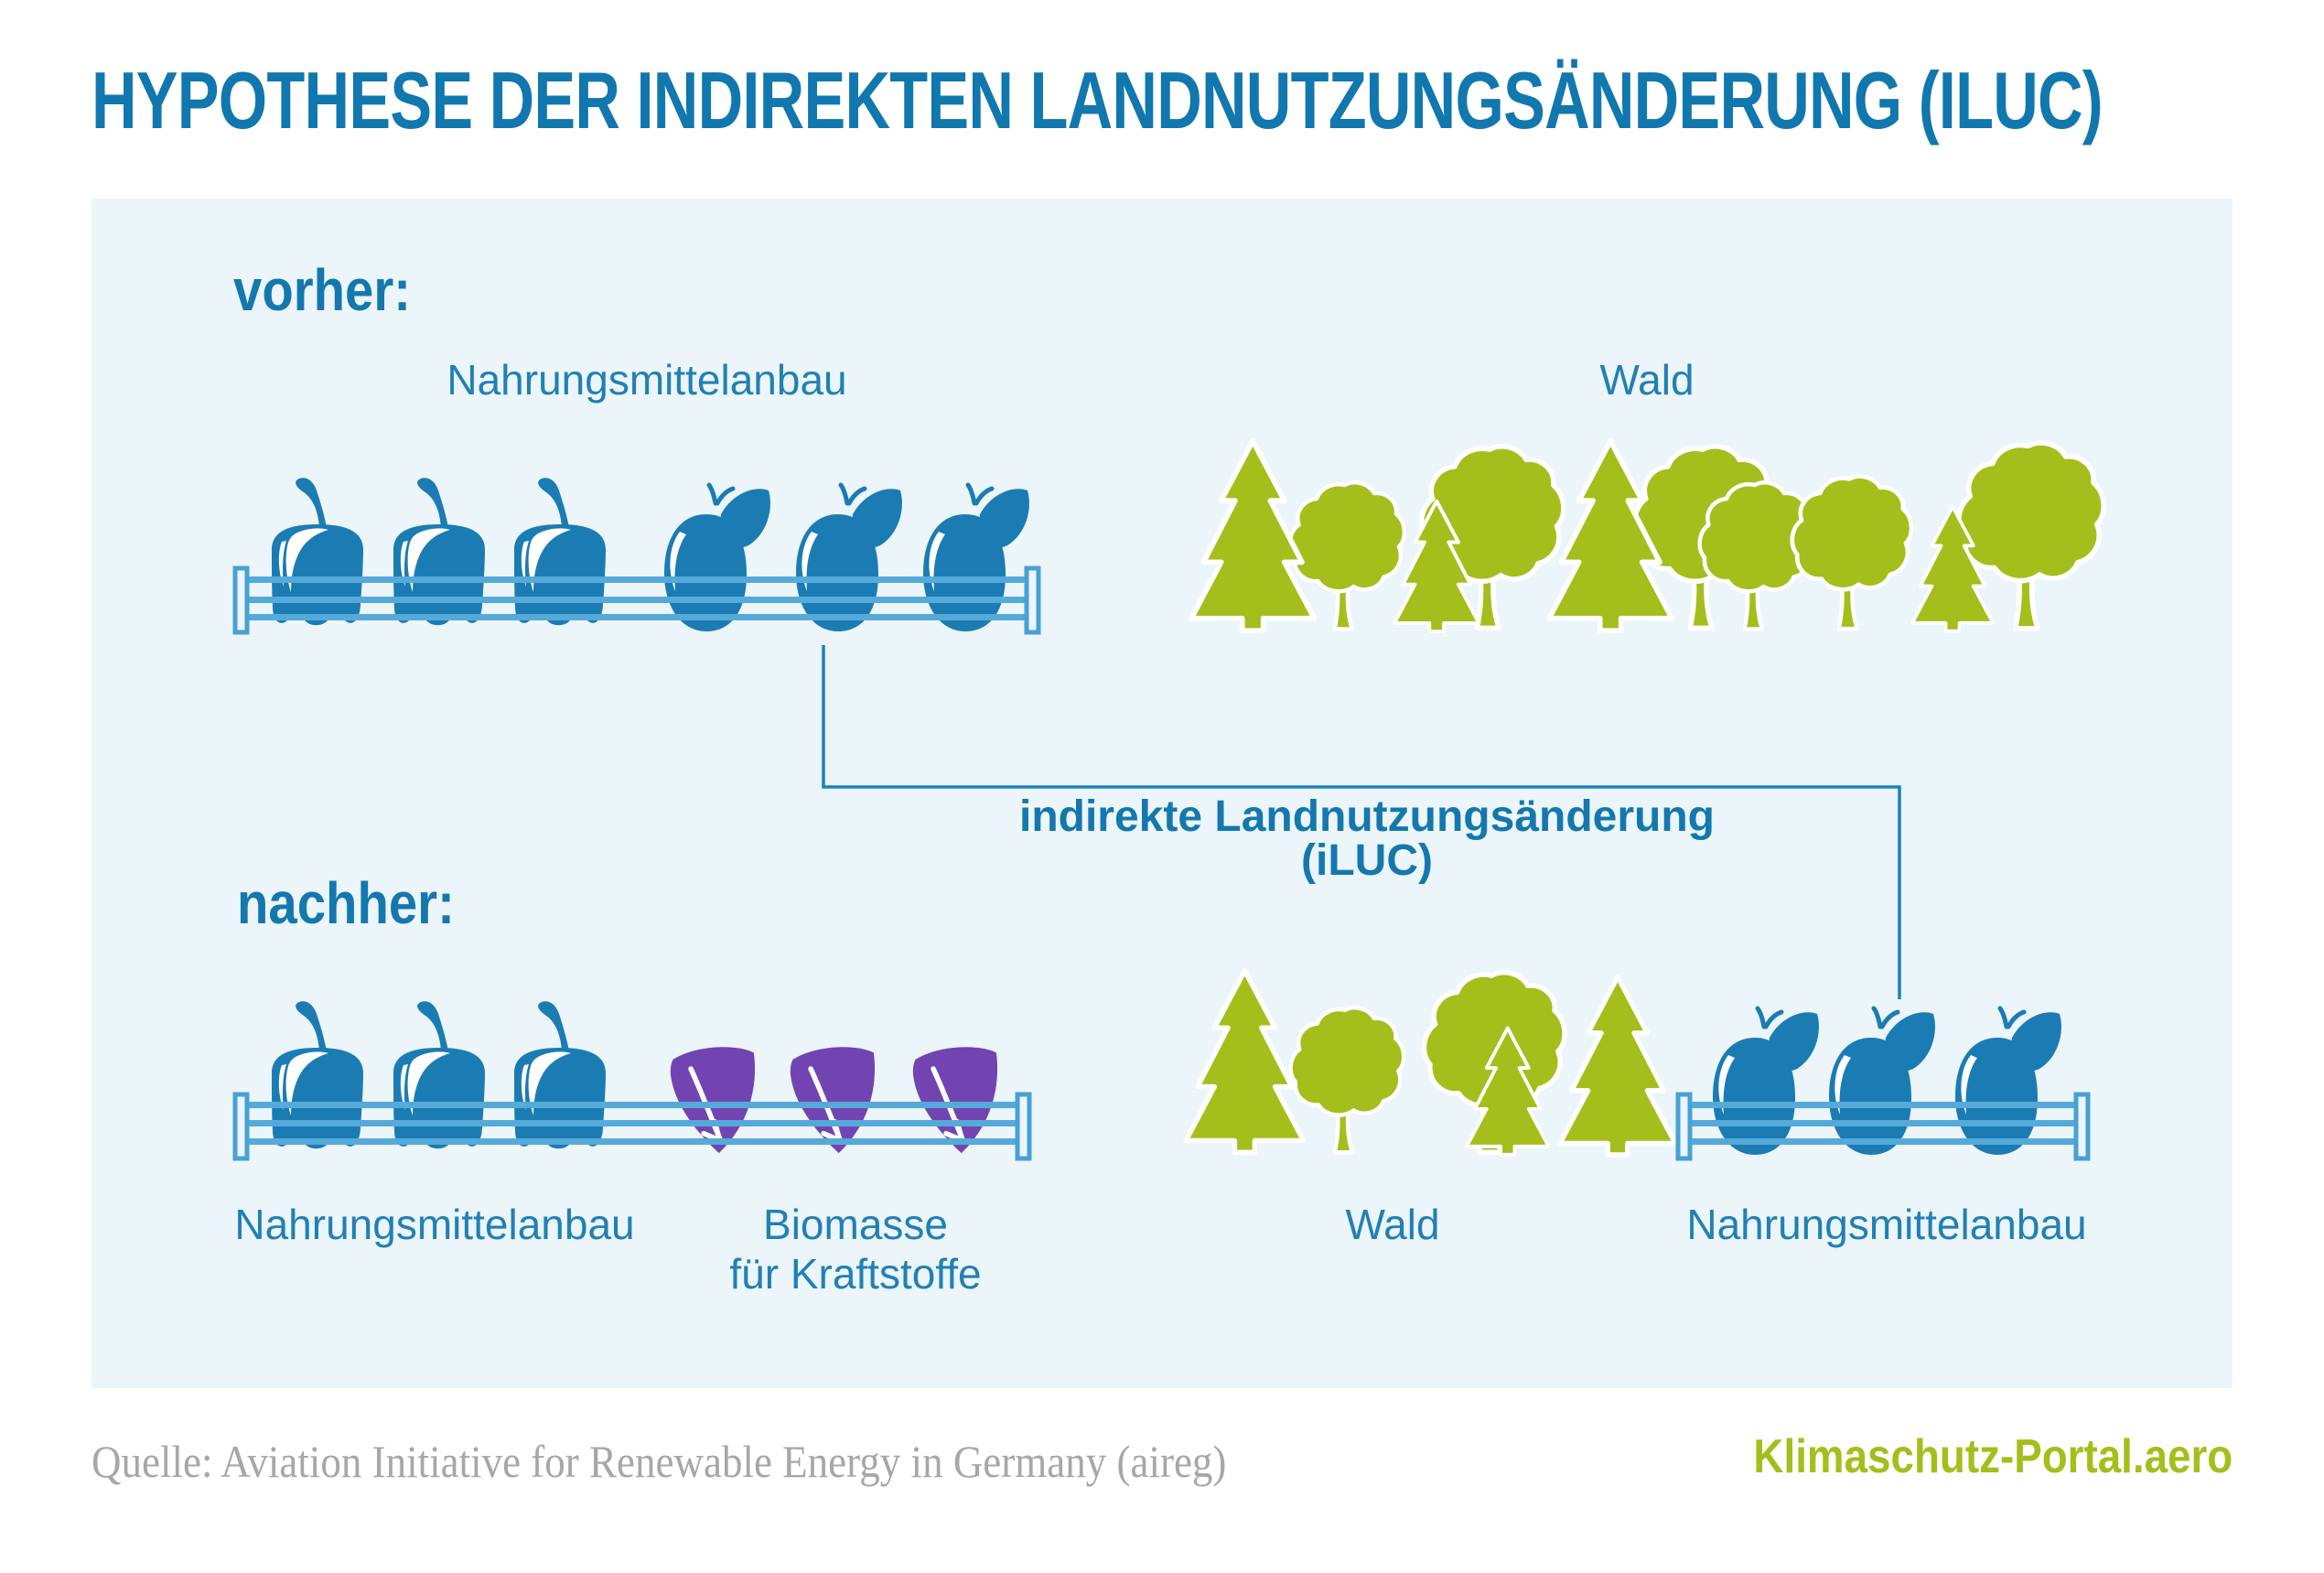  What do you see at coordinates (346, 903) in the screenshot?
I see `after-heading: nachher:` at bounding box center [346, 903].